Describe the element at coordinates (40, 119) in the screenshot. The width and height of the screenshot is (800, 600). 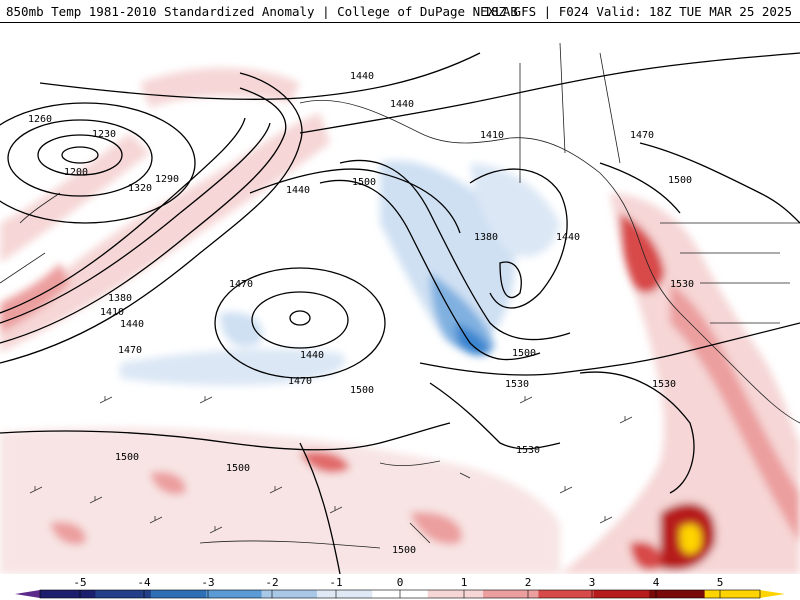
I see `contour-label: 1260` at that location.